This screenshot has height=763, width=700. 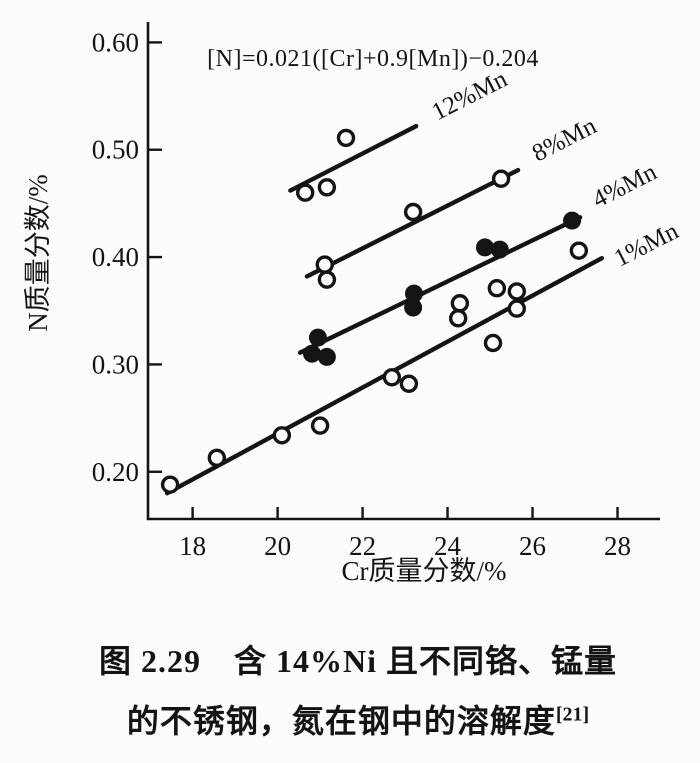 I want to click on y-tick-label: 0.60, so click(x=115, y=42).